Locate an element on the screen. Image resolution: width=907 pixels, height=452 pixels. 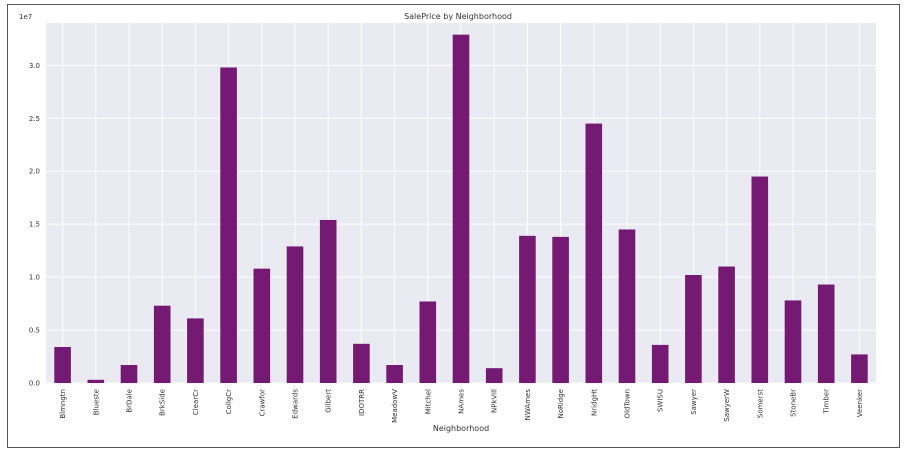
bar-npkvill is located at coordinates (494, 375).